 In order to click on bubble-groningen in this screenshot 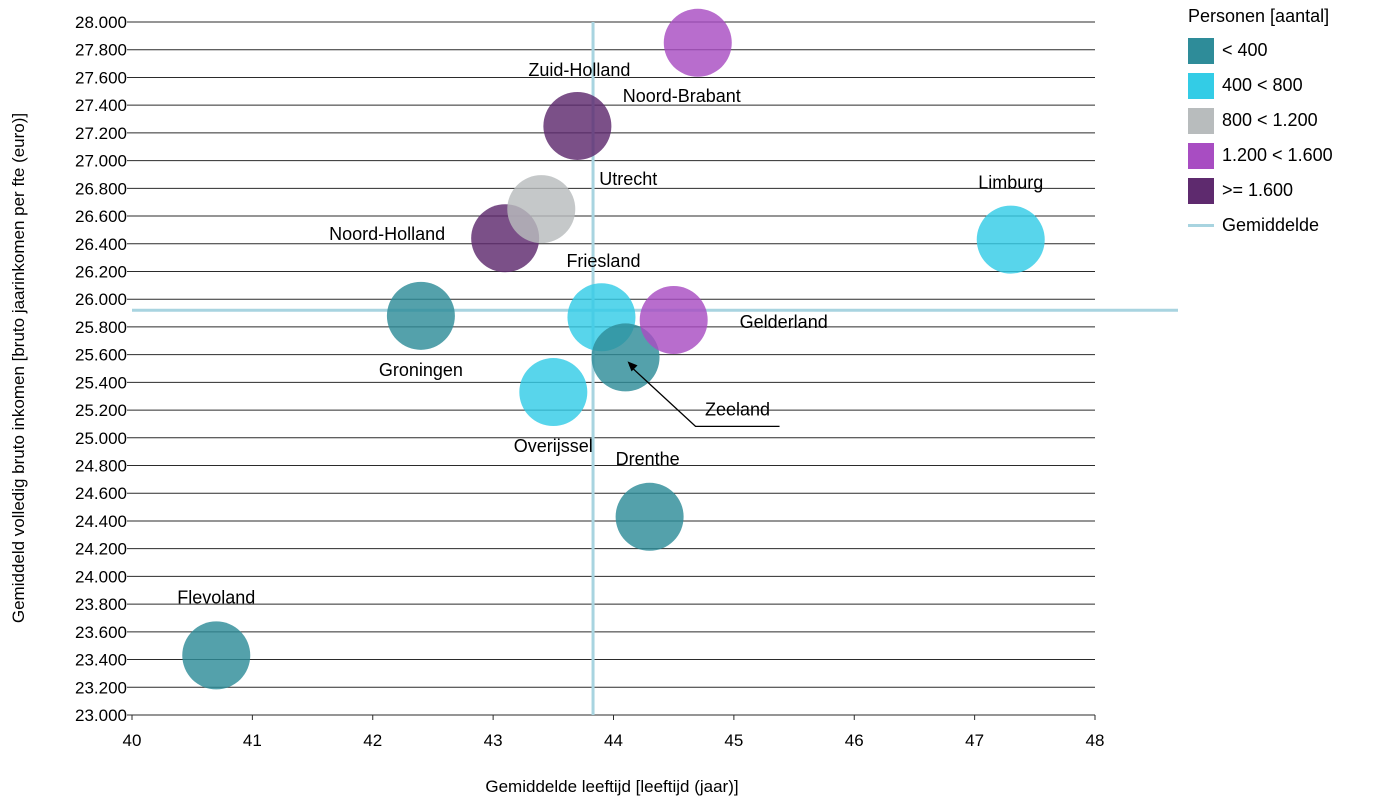, I will do `click(420, 315)`.